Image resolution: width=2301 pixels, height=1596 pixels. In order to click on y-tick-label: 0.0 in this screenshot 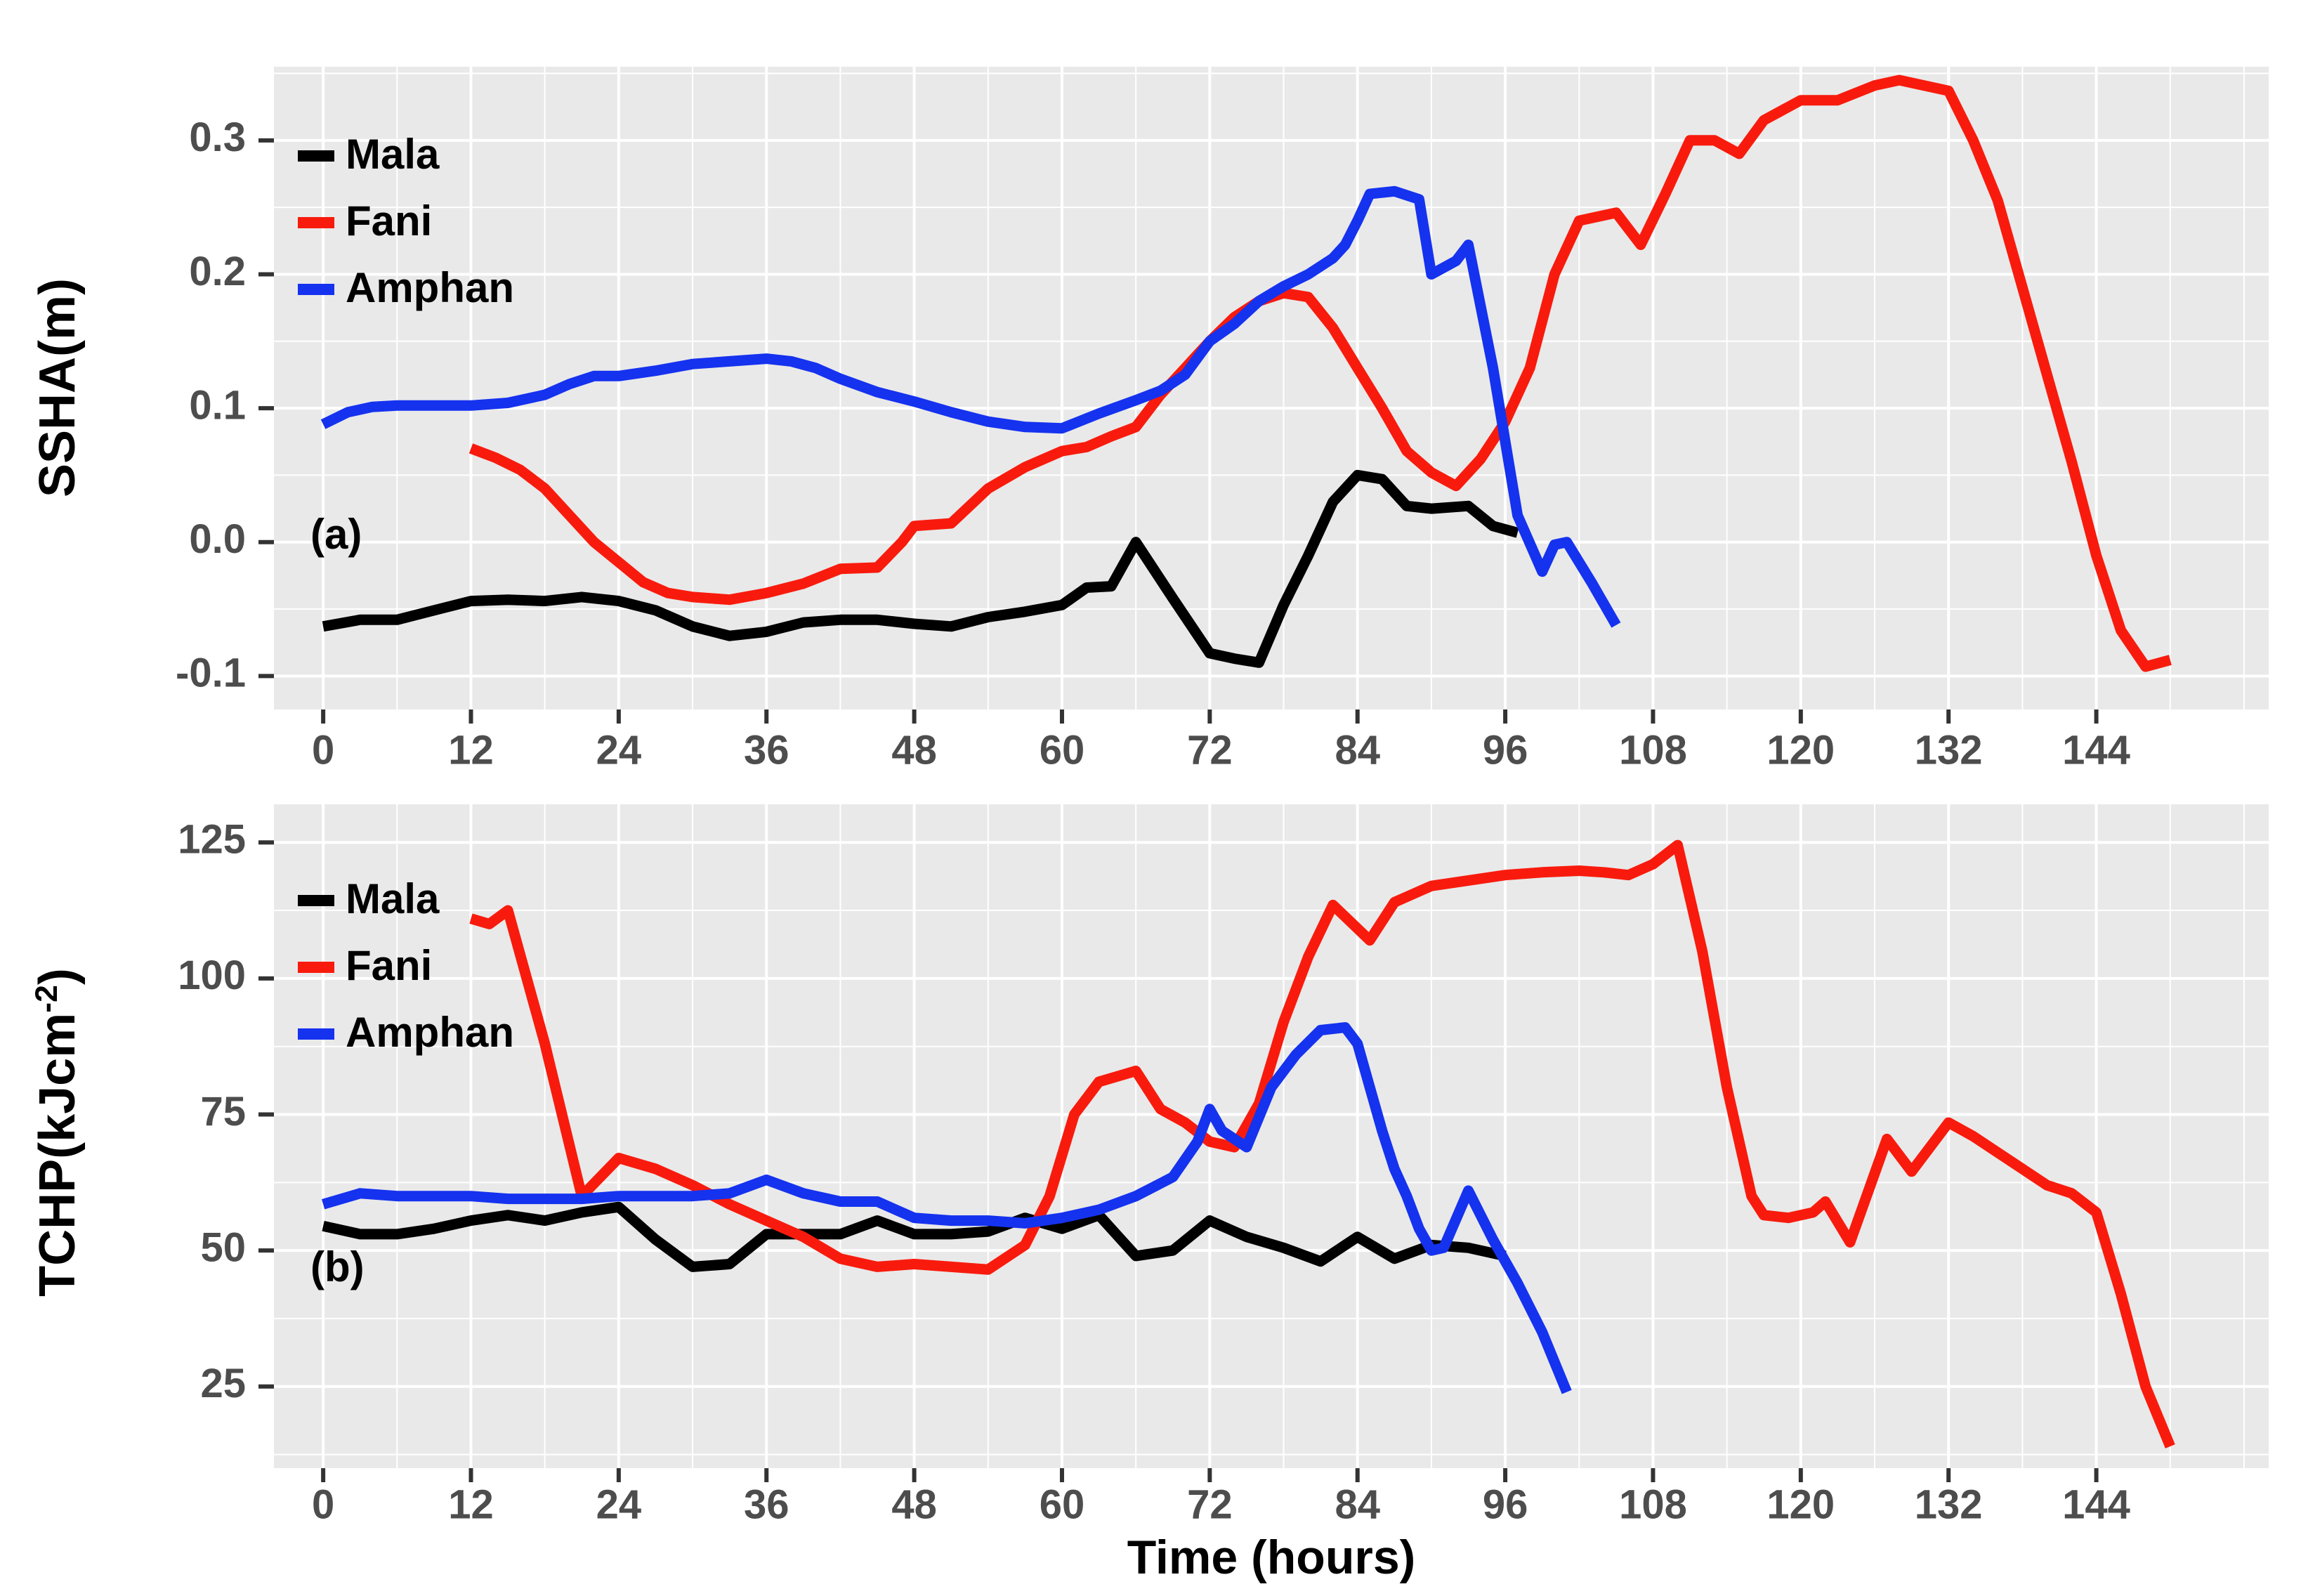, I will do `click(217, 539)`.